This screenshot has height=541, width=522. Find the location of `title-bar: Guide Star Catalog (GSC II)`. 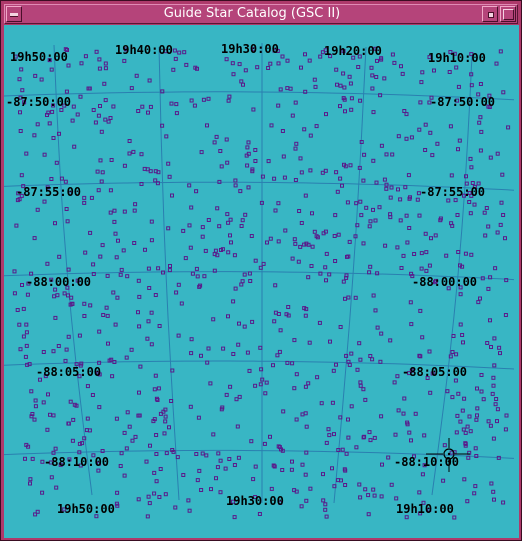

title-bar: Guide Star Catalog (GSC II) is located at coordinates (261, 14).